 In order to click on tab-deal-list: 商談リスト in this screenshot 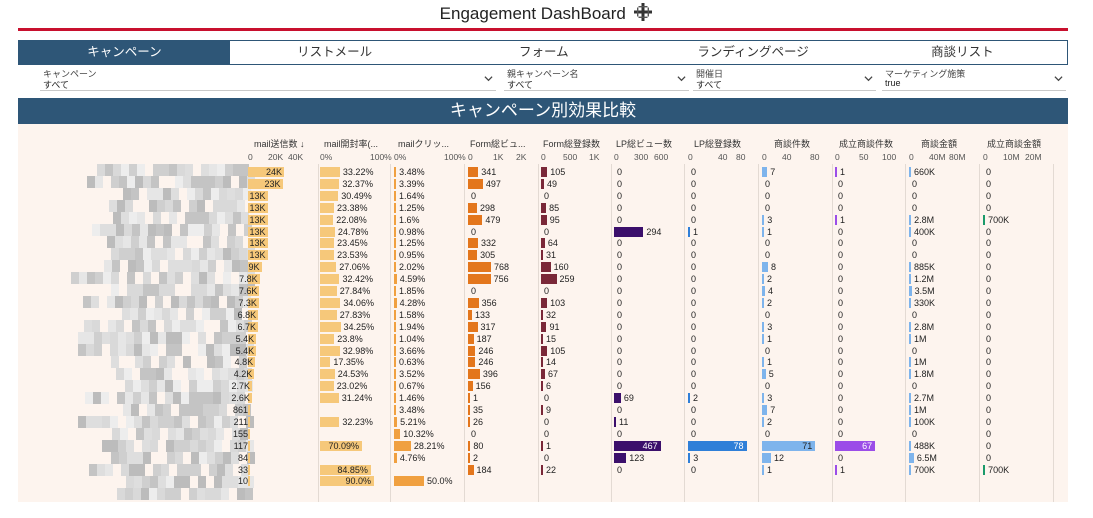, I will do `click(962, 52)`.